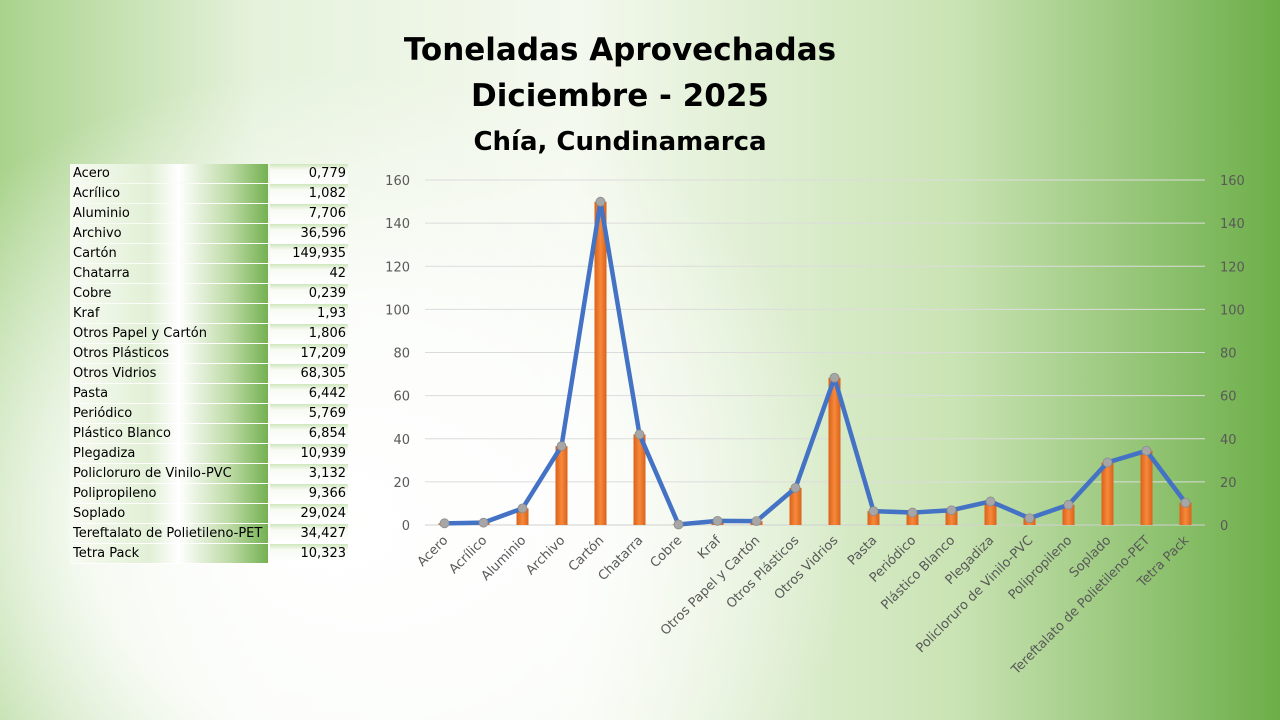  Describe the element at coordinates (169, 293) in the screenshot. I see `material-name: Cobre` at that location.